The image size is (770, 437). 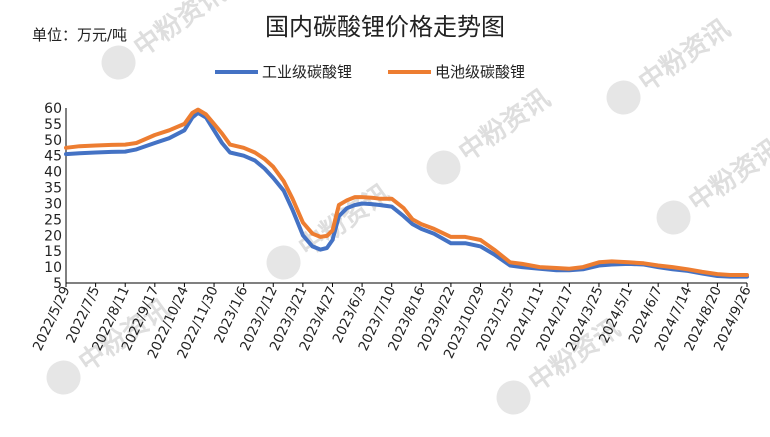 What do you see at coordinates (53, 189) in the screenshot?
I see `y-tick-label: 35` at bounding box center [53, 189].